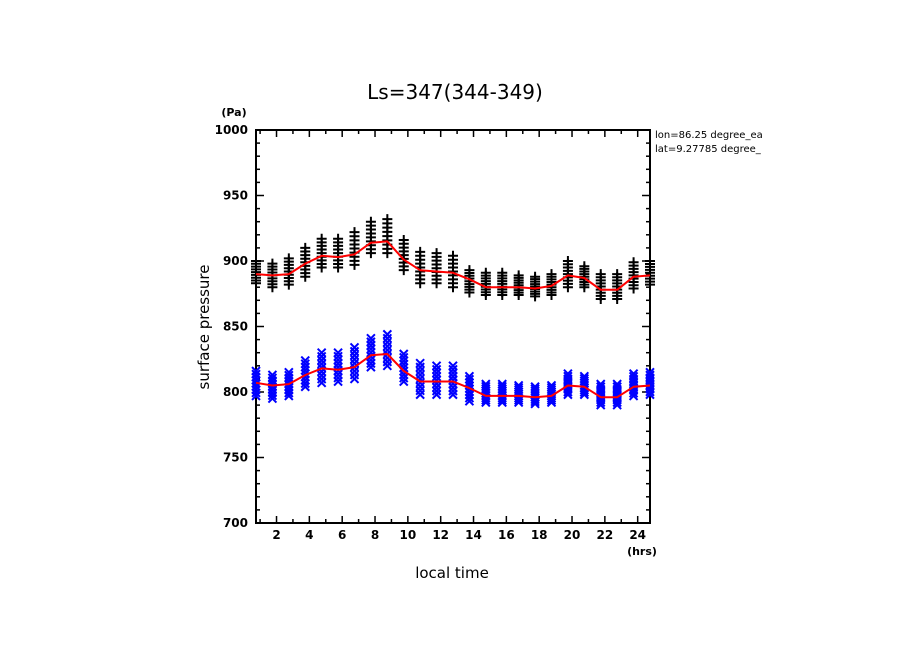  What do you see at coordinates (642, 551) in the screenshot?
I see `x-unit-label: (hrs)` at bounding box center [642, 551].